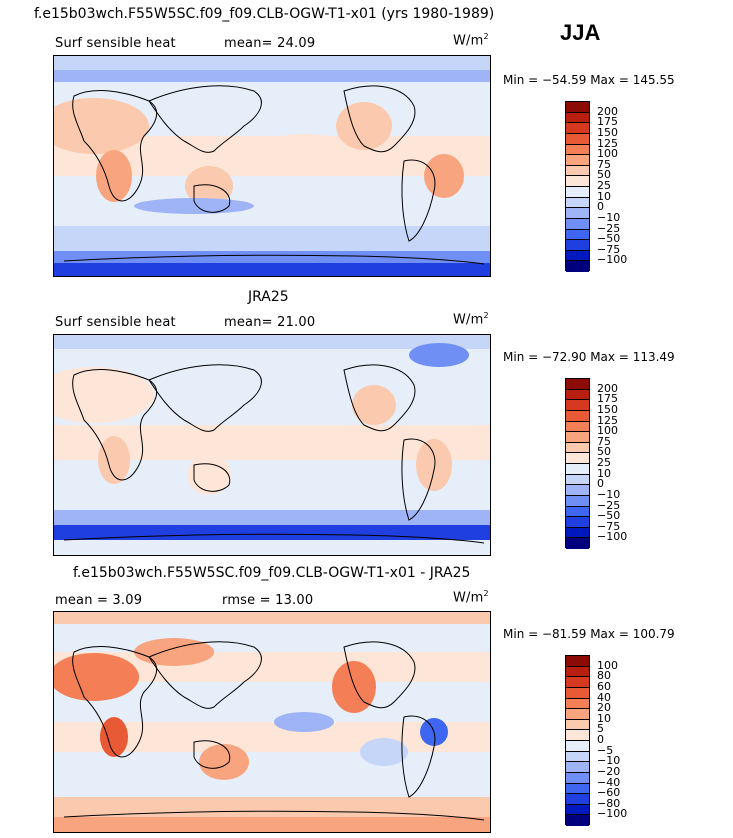 This screenshot has width=733, height=838. I want to click on season-label: JJA, so click(580, 32).